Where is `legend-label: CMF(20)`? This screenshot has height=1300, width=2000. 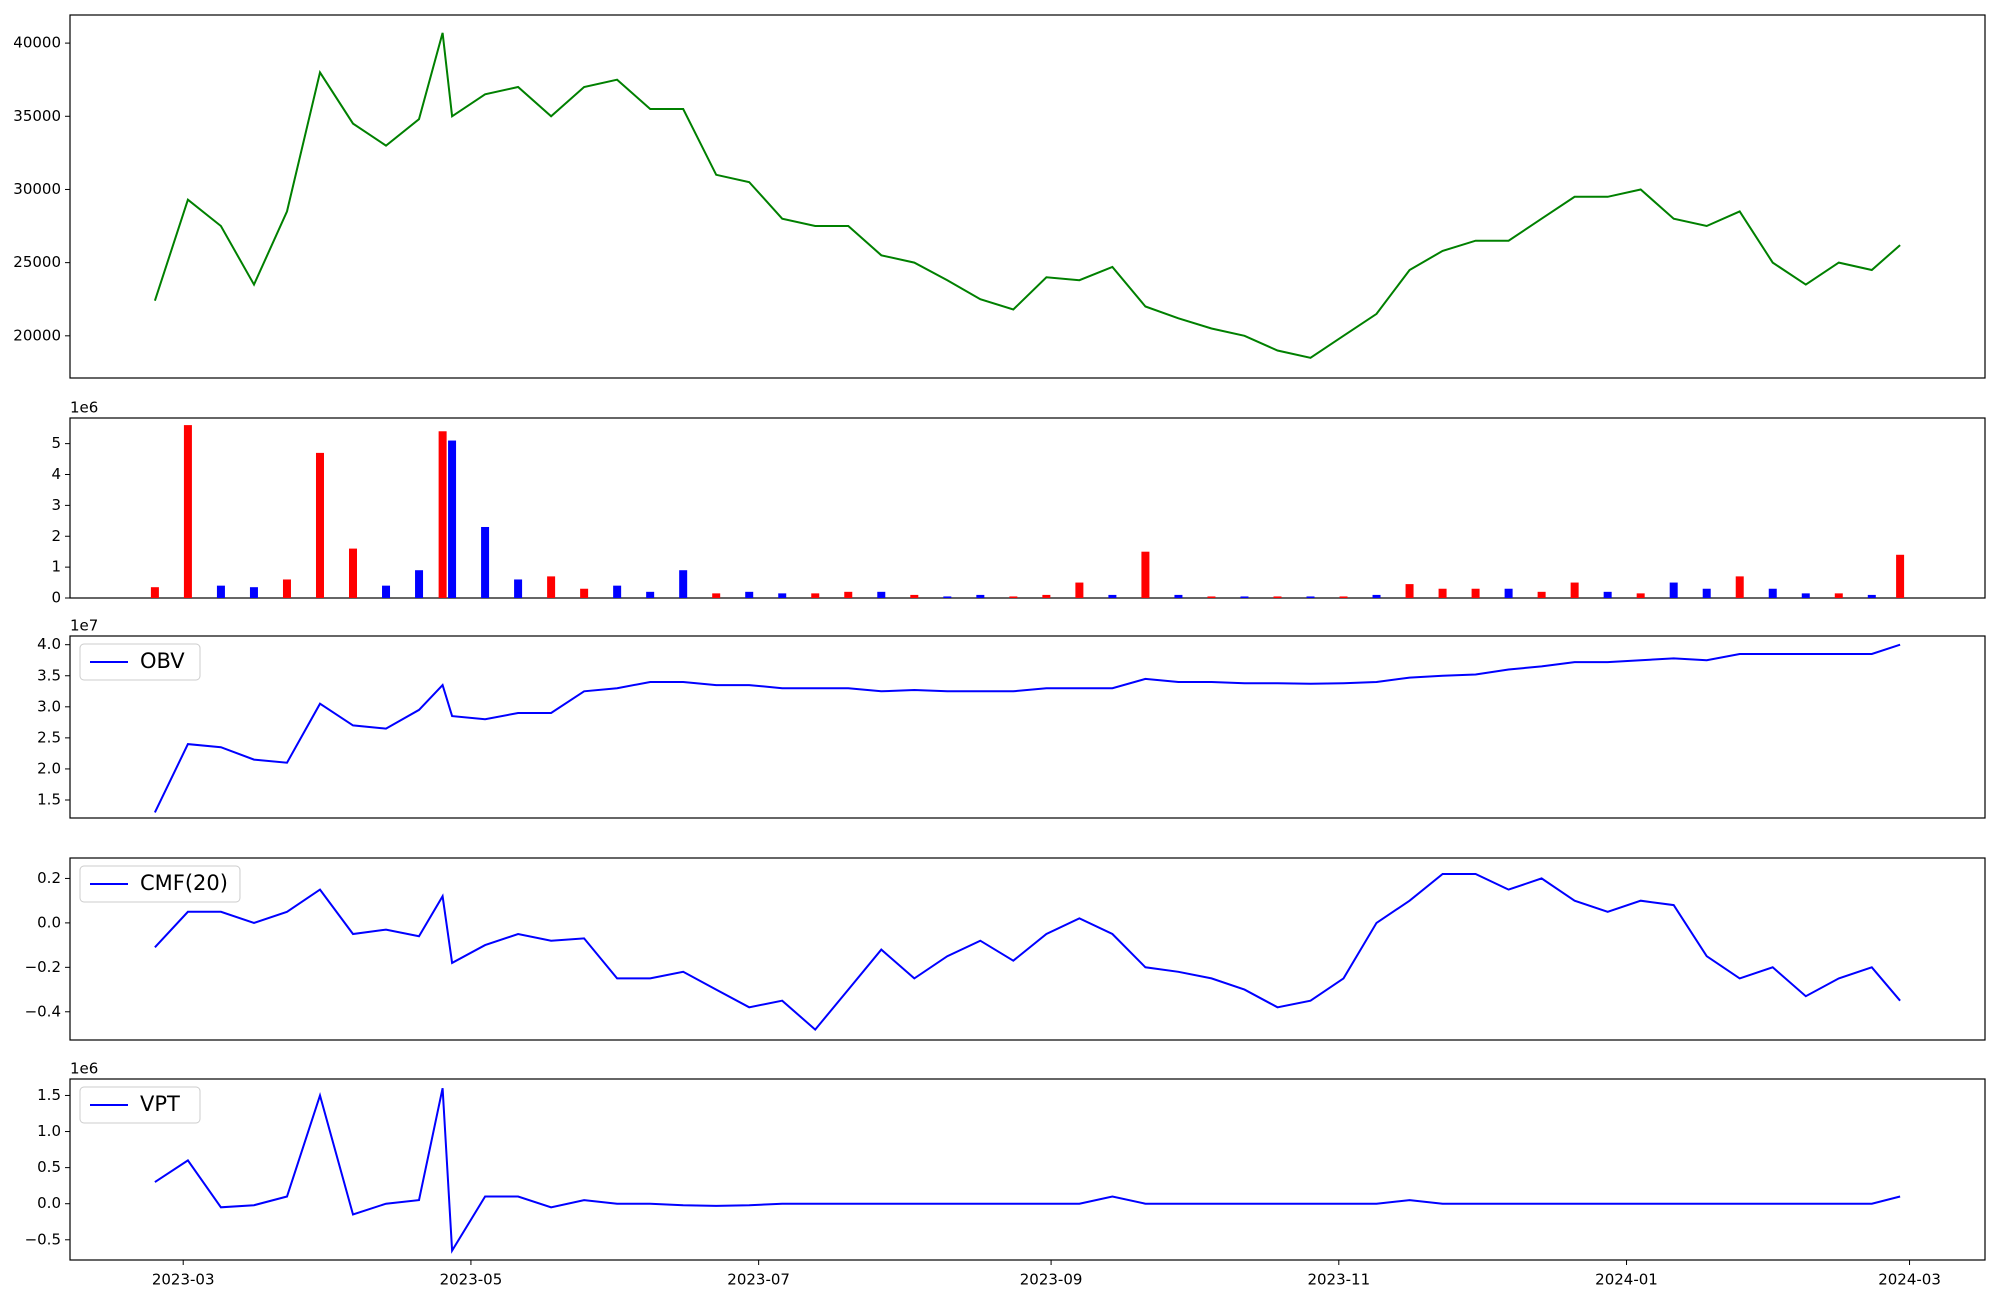
legend-label: CMF(20) is located at coordinates (184, 883).